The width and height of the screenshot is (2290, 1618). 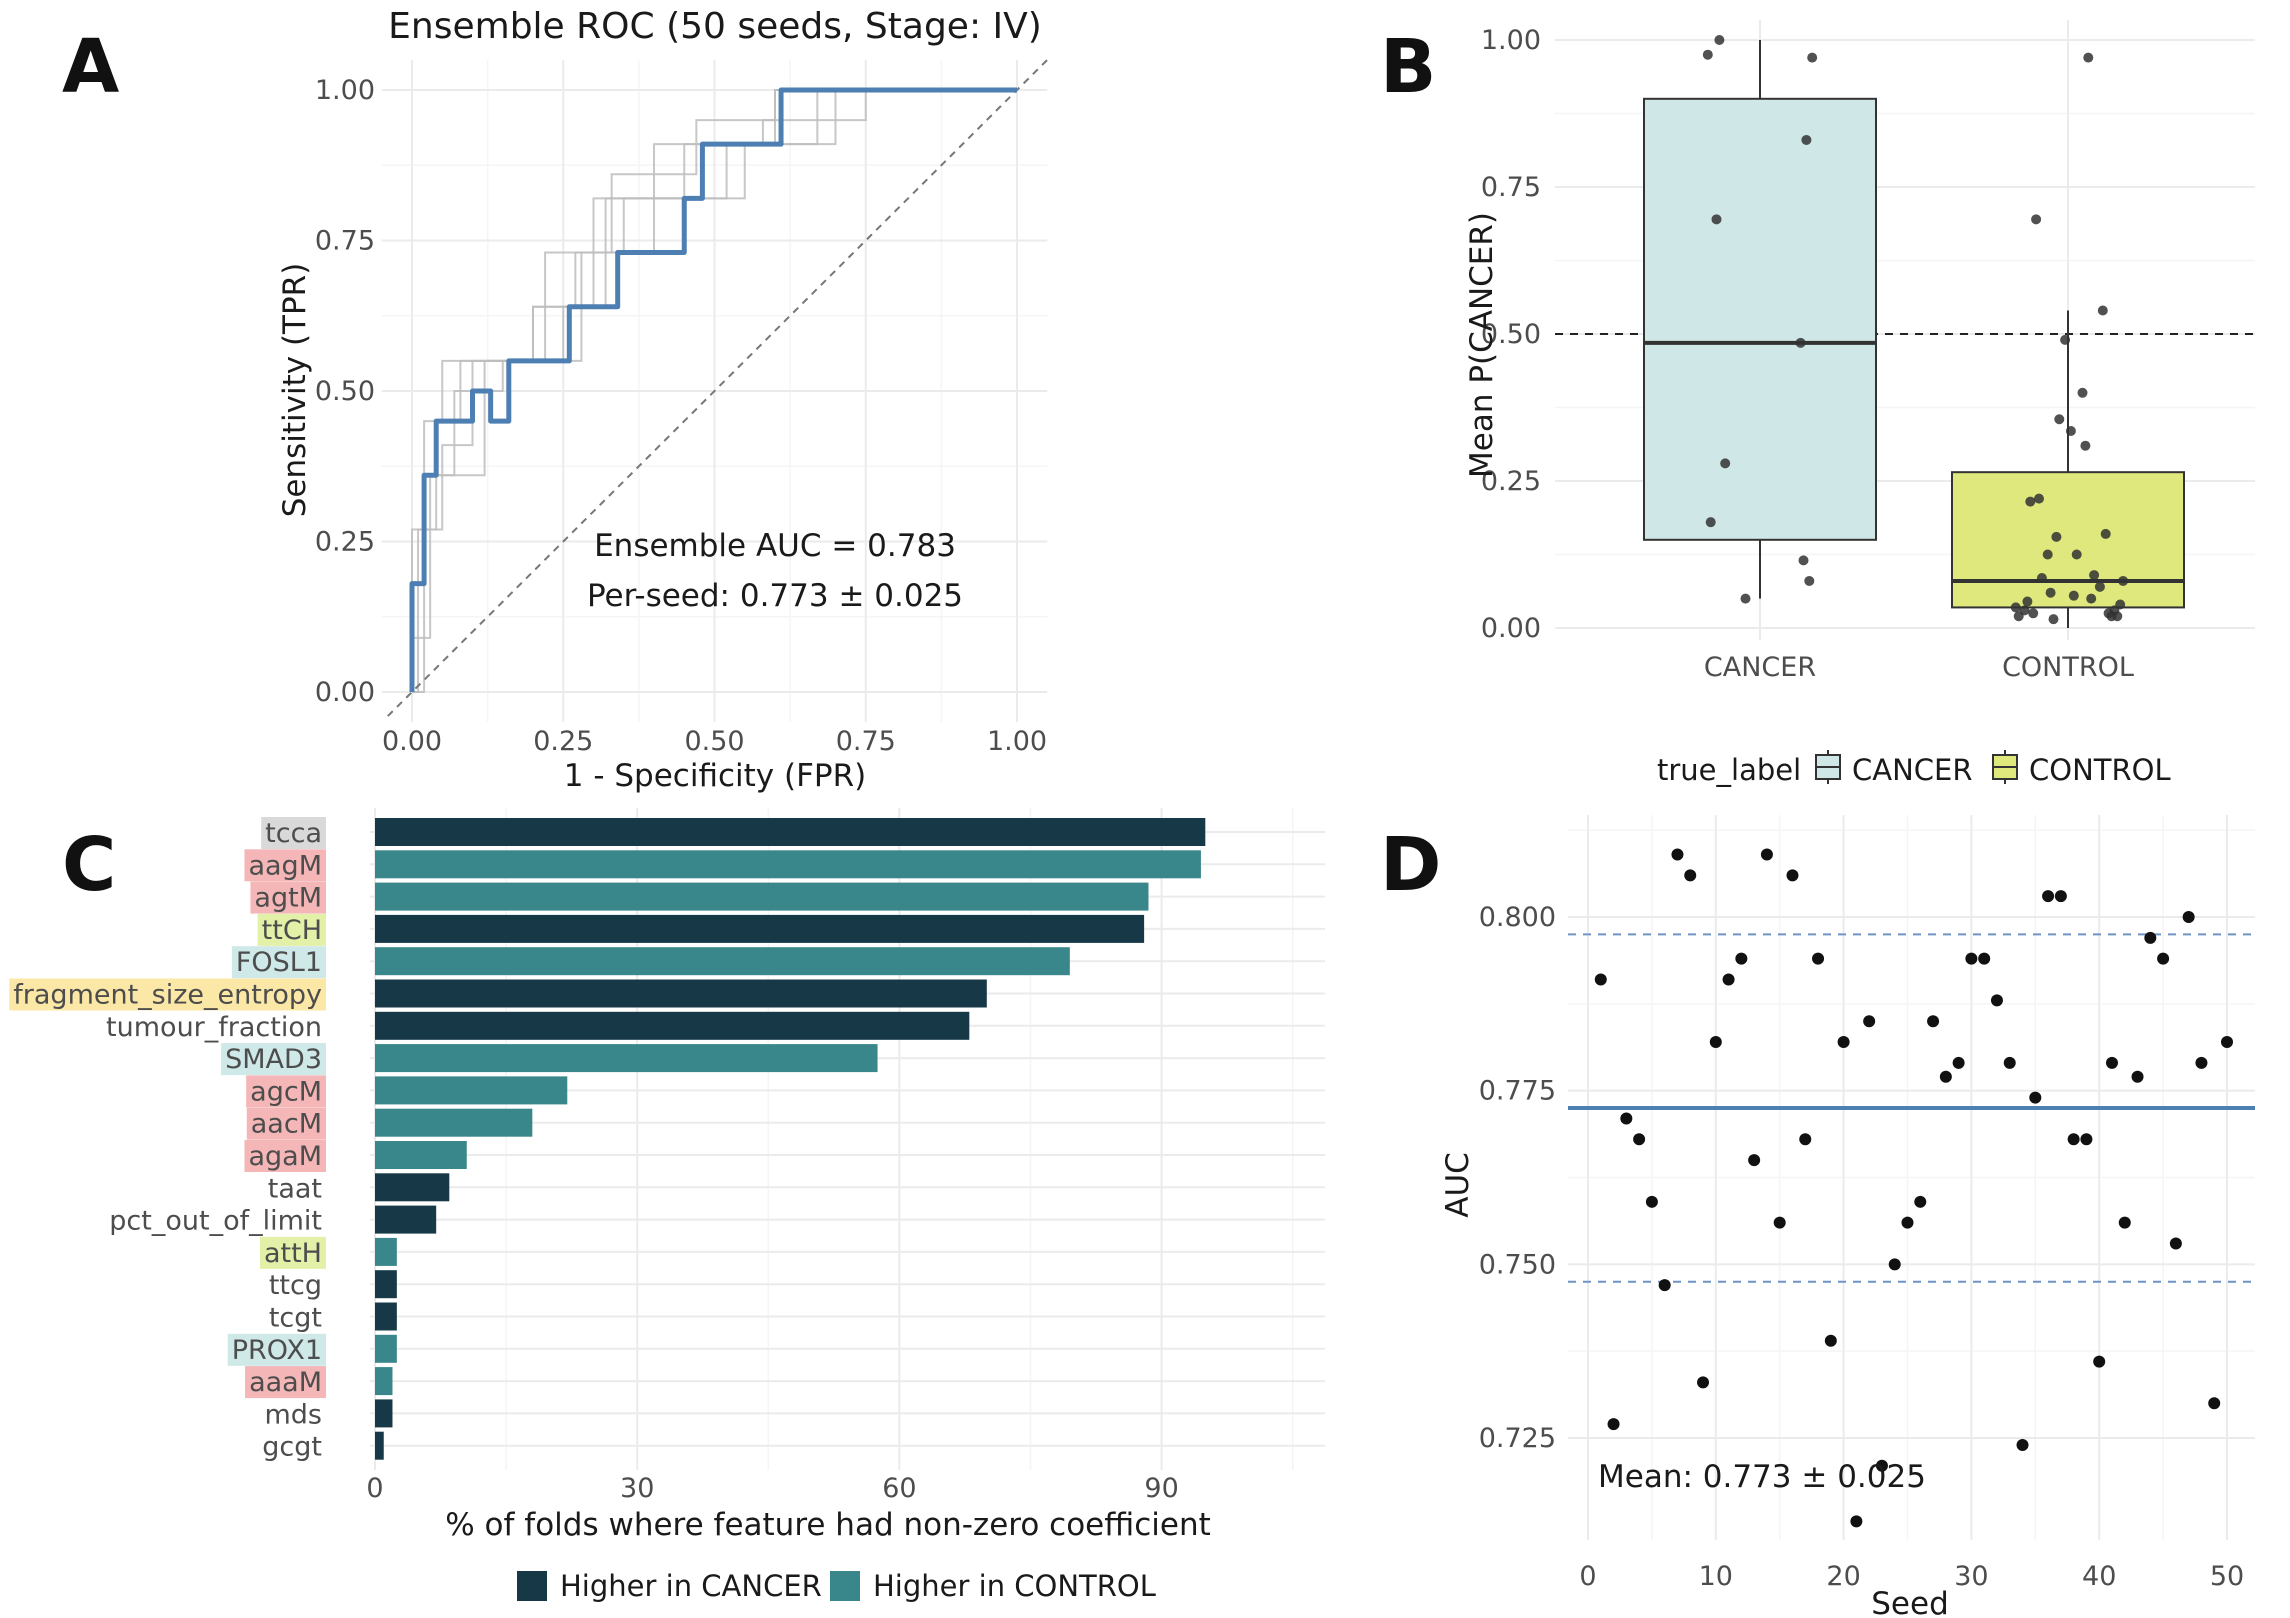 I want to click on roc-y-axis-title: Sensitivity (TPR), so click(x=295, y=390).